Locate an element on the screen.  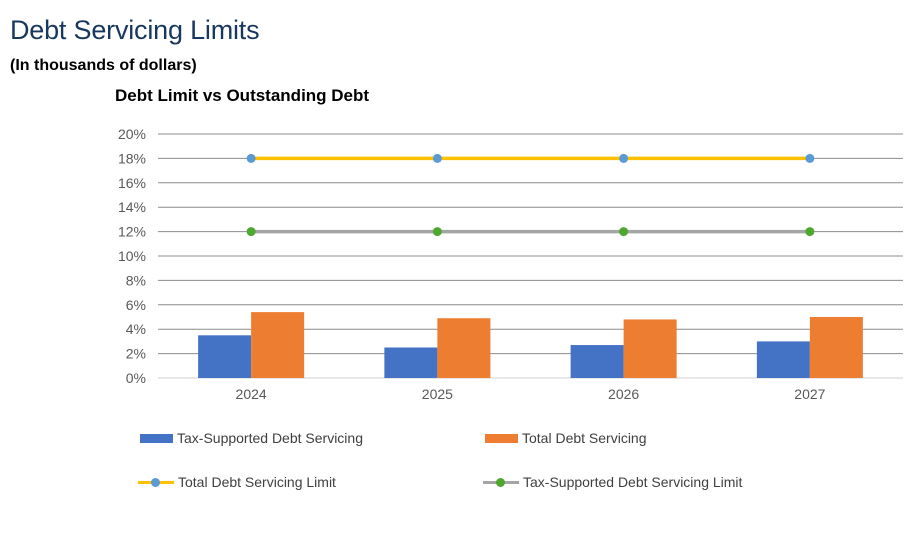
page-title: Debt Servicing Limits is located at coordinates (135, 30).